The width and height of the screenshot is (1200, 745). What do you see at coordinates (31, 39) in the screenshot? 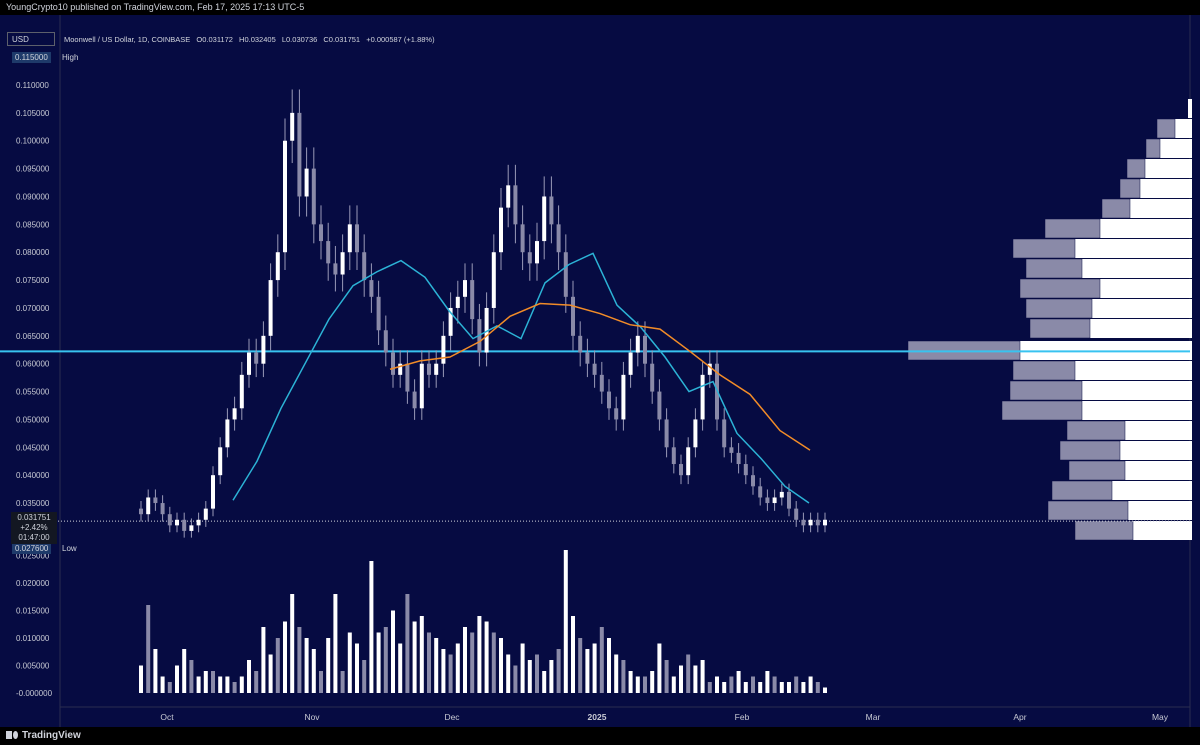
I see `currency-button: USD` at bounding box center [31, 39].